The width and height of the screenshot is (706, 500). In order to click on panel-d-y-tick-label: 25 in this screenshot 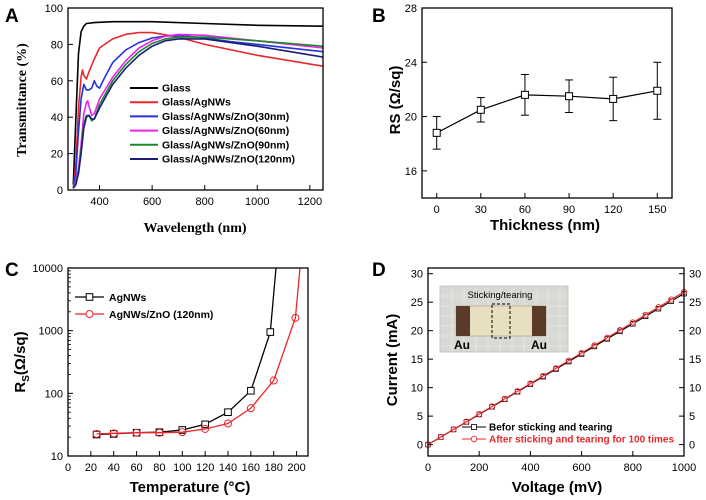, I will do `click(417, 303)`.